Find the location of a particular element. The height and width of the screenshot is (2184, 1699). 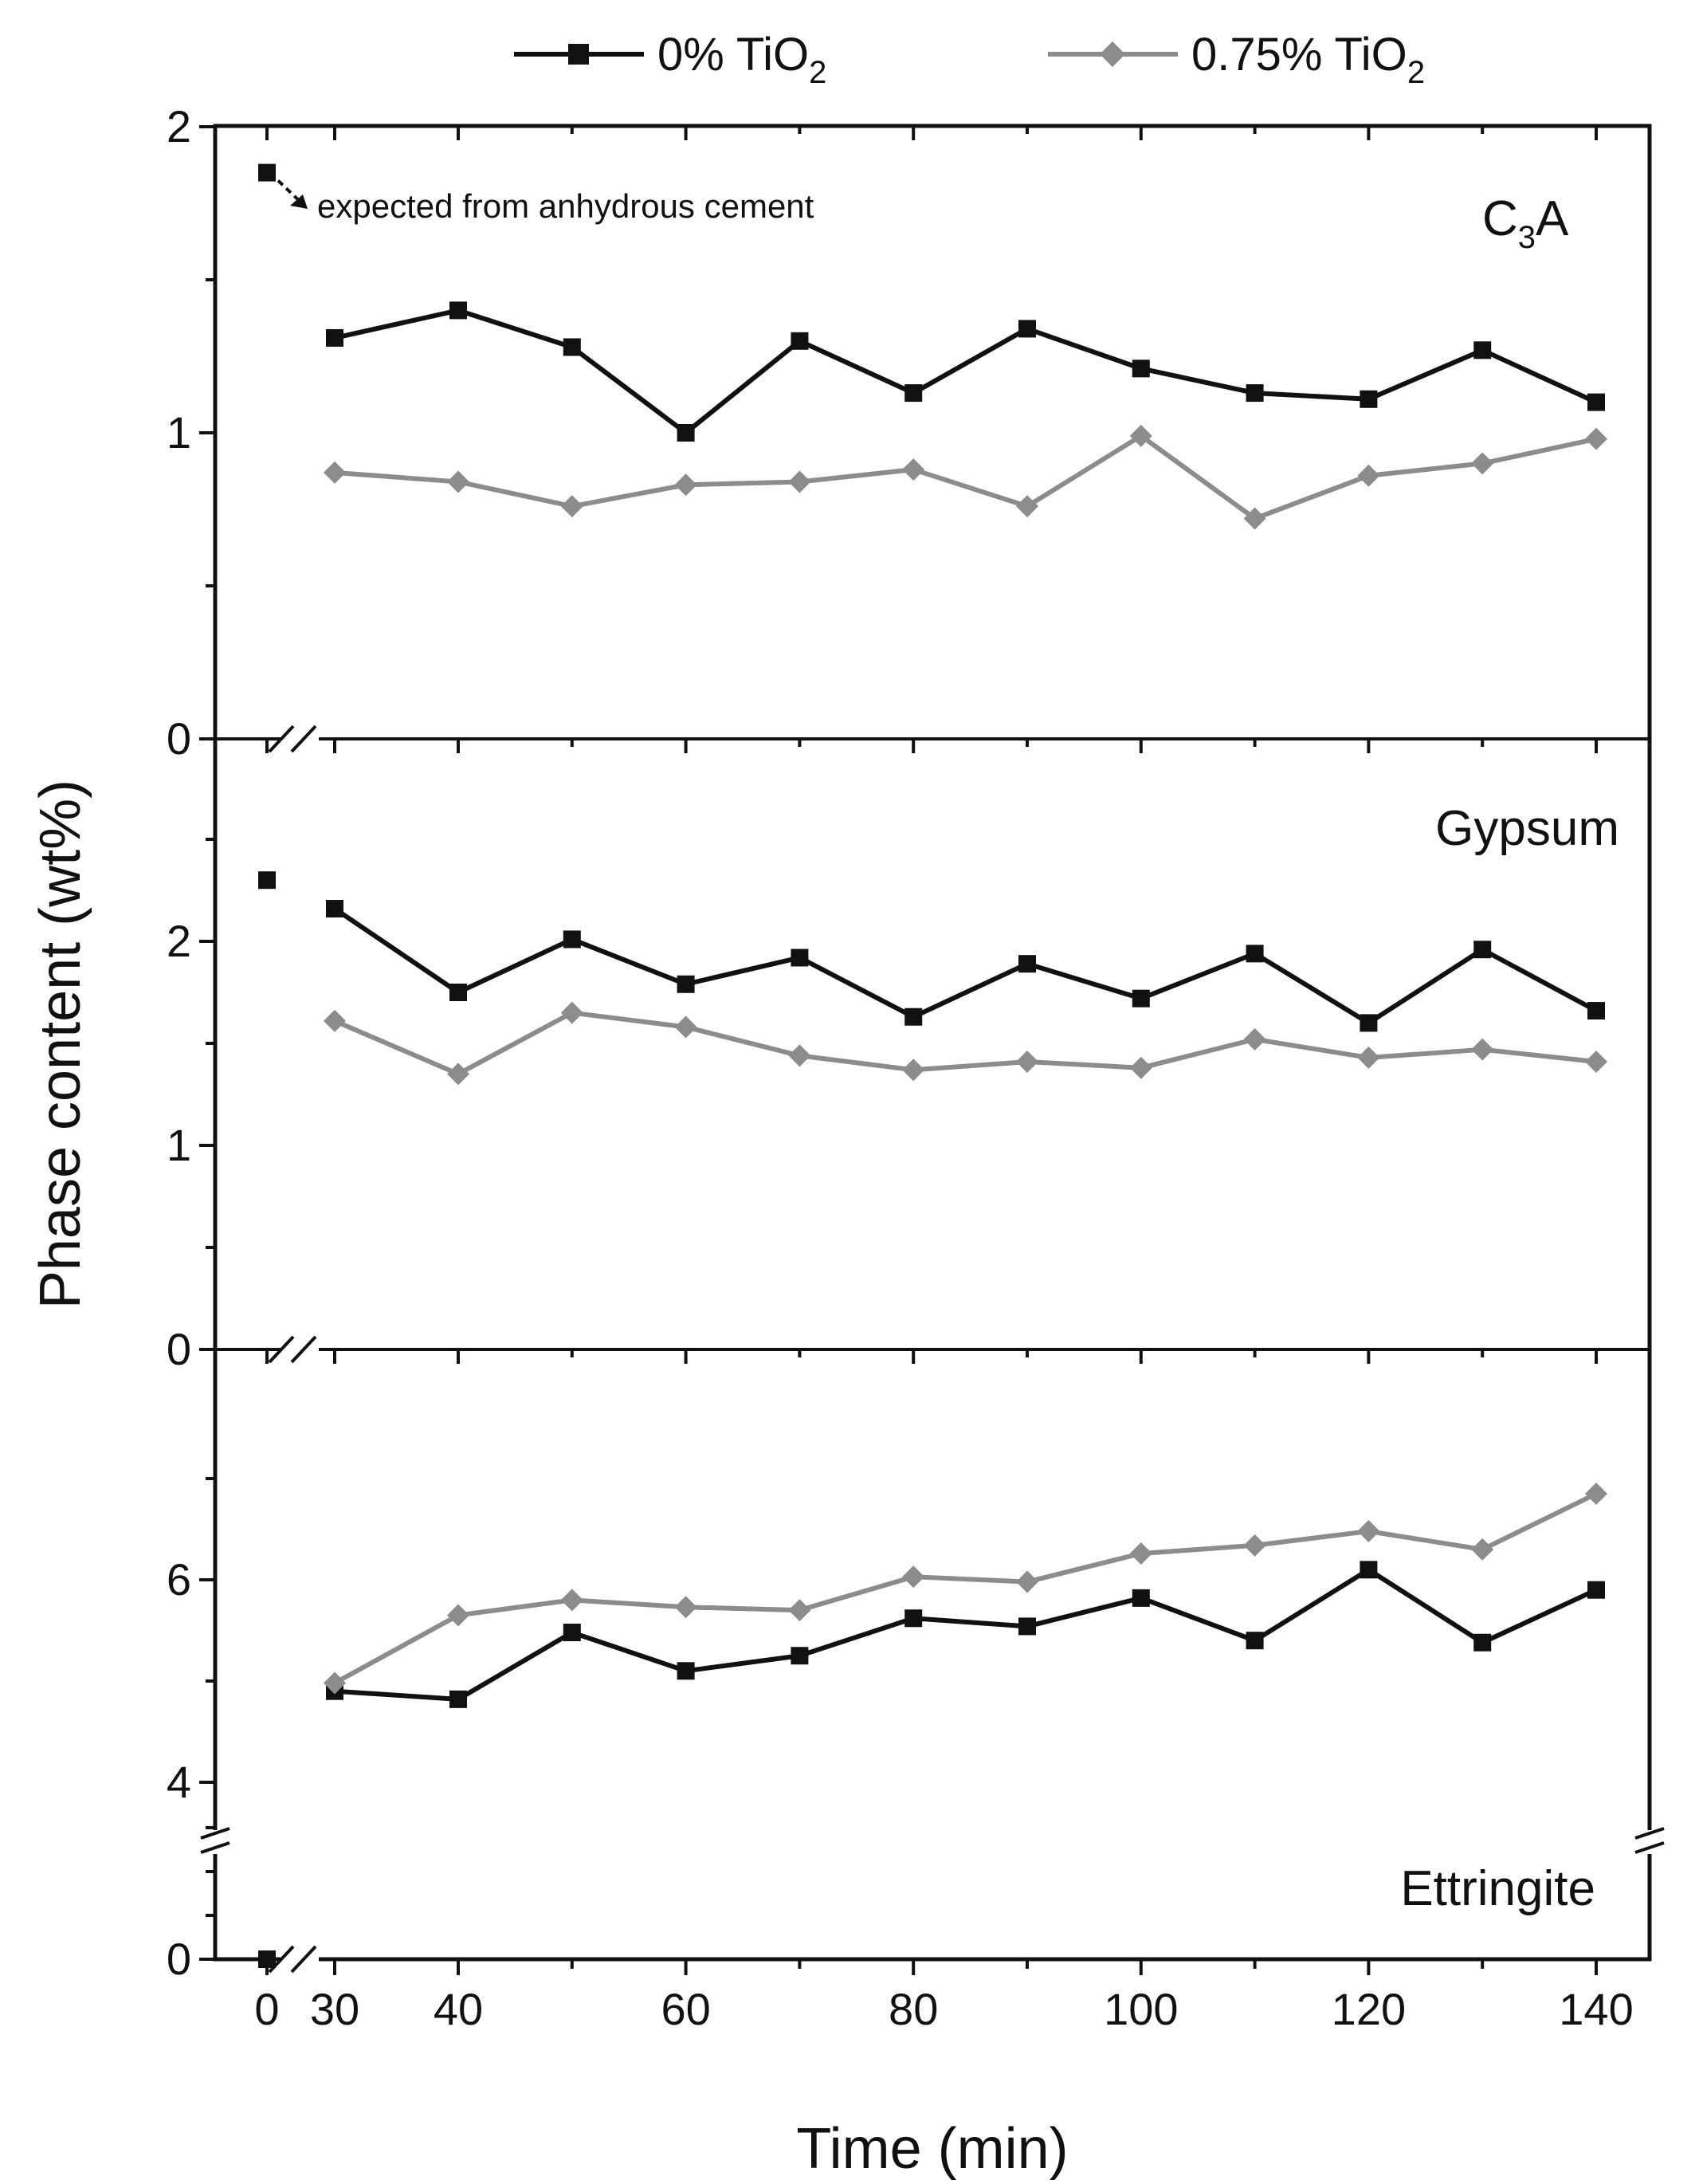

x-tick-label: 140 is located at coordinates (1596, 2009).